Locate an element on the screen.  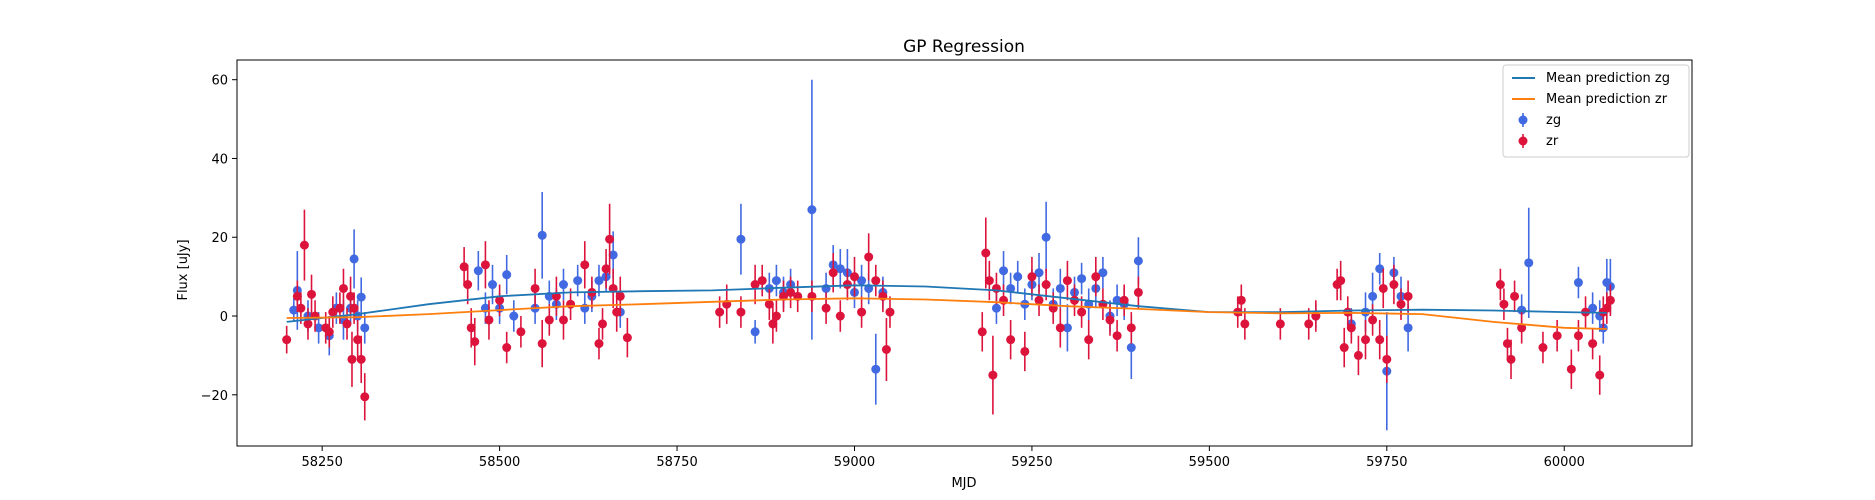
chart-title: GP Regression is located at coordinates (964, 47).